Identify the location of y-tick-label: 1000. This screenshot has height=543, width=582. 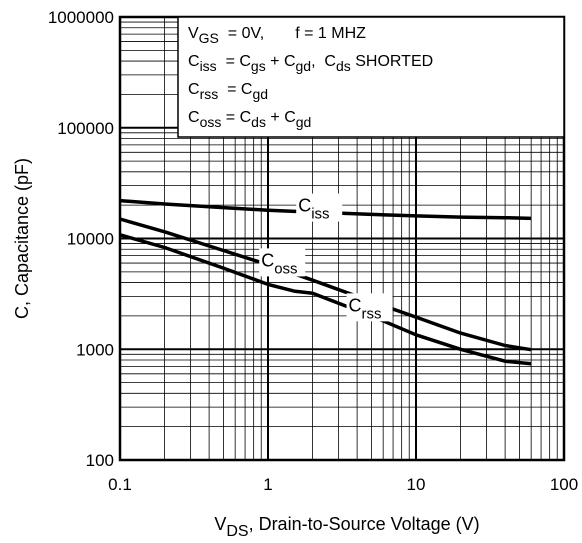
(95, 349).